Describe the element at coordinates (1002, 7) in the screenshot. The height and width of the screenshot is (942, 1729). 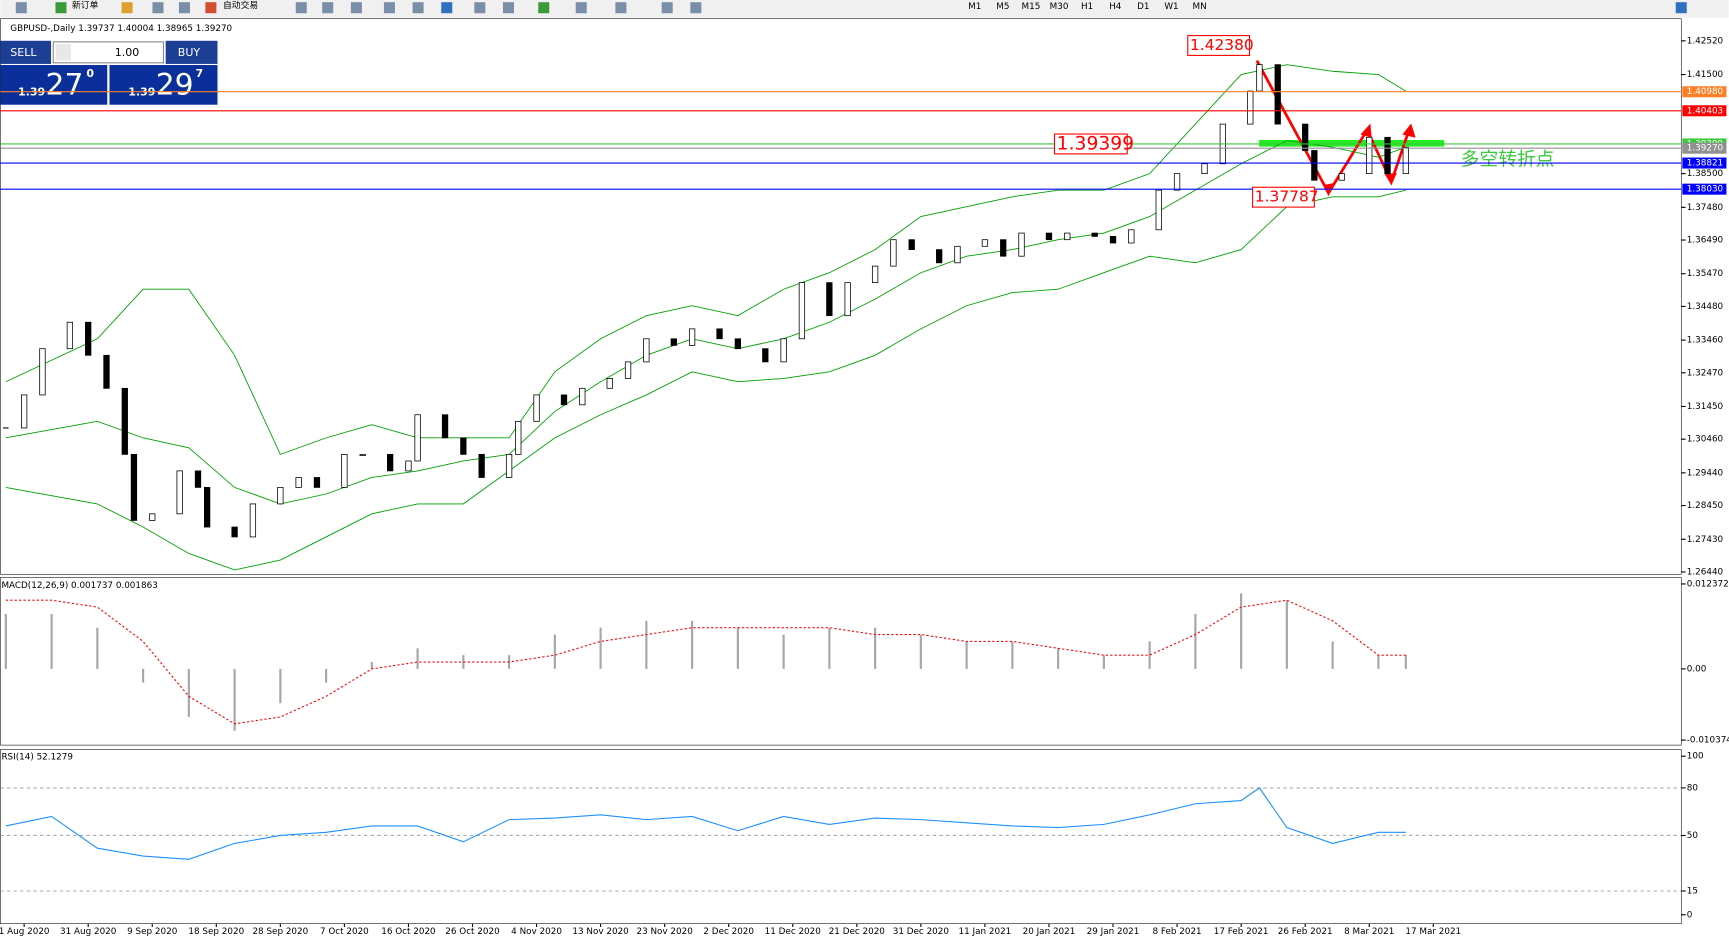
I see `timeframe-button: M5` at that location.